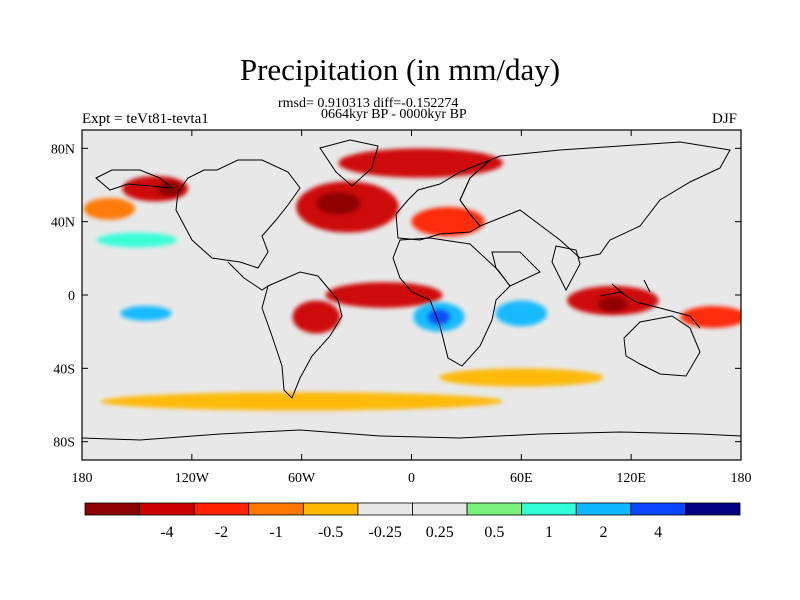  What do you see at coordinates (134, 180) in the screenshot?
I see `coastline-alaska` at bounding box center [134, 180].